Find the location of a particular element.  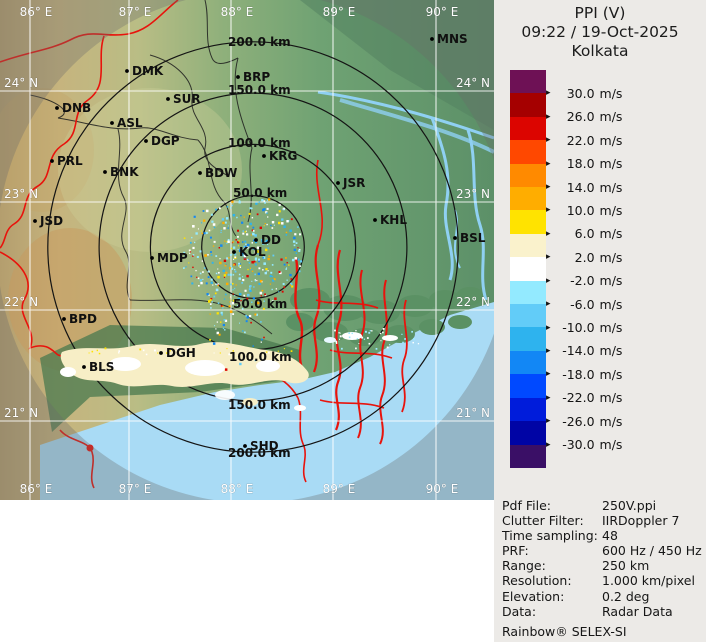

station-label: MNS is located at coordinates (452, 39).